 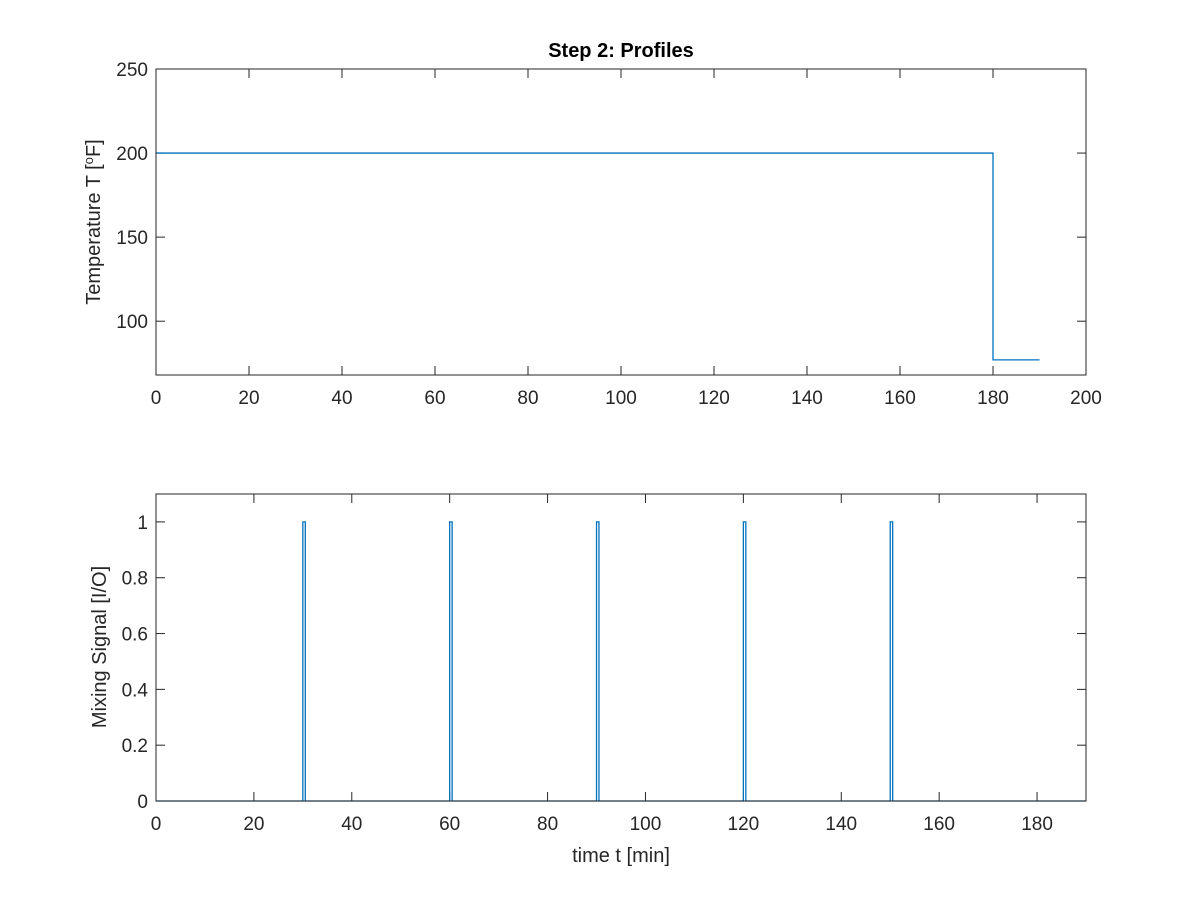 What do you see at coordinates (1037, 824) in the screenshot?
I see `mixing-x-tick-label: 180` at bounding box center [1037, 824].